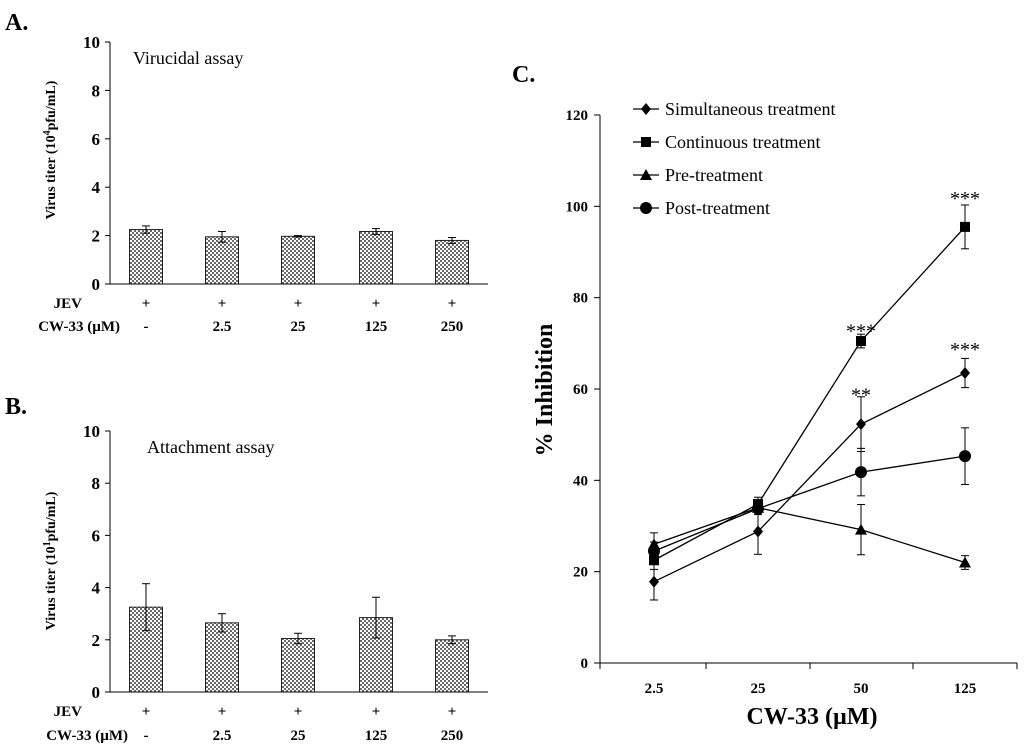 This screenshot has width=1024, height=751. What do you see at coordinates (523, 75) in the screenshot?
I see `panel-c-letter: C.` at bounding box center [523, 75].